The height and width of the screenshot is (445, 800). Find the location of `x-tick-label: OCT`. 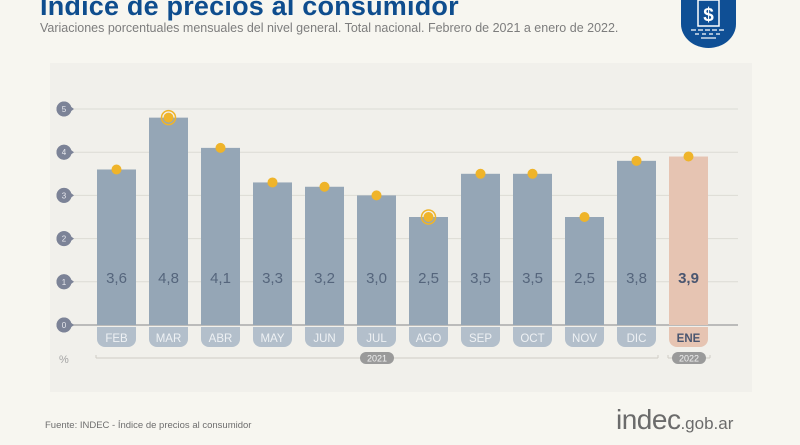

x-tick-label: OCT is located at coordinates (532, 339).